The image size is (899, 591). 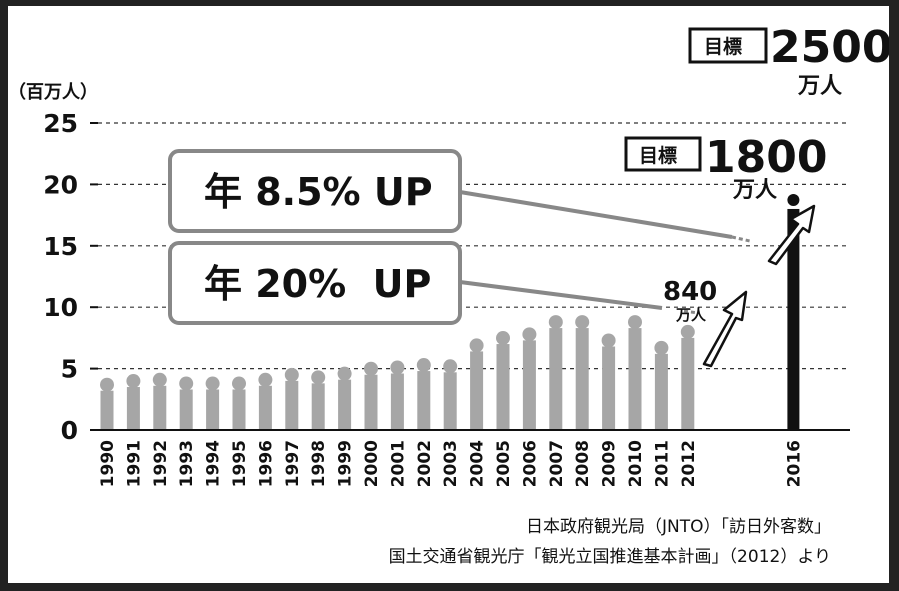 What do you see at coordinates (214, 463) in the screenshot?
I see `x-tick-label-1994: 1994` at bounding box center [214, 463].